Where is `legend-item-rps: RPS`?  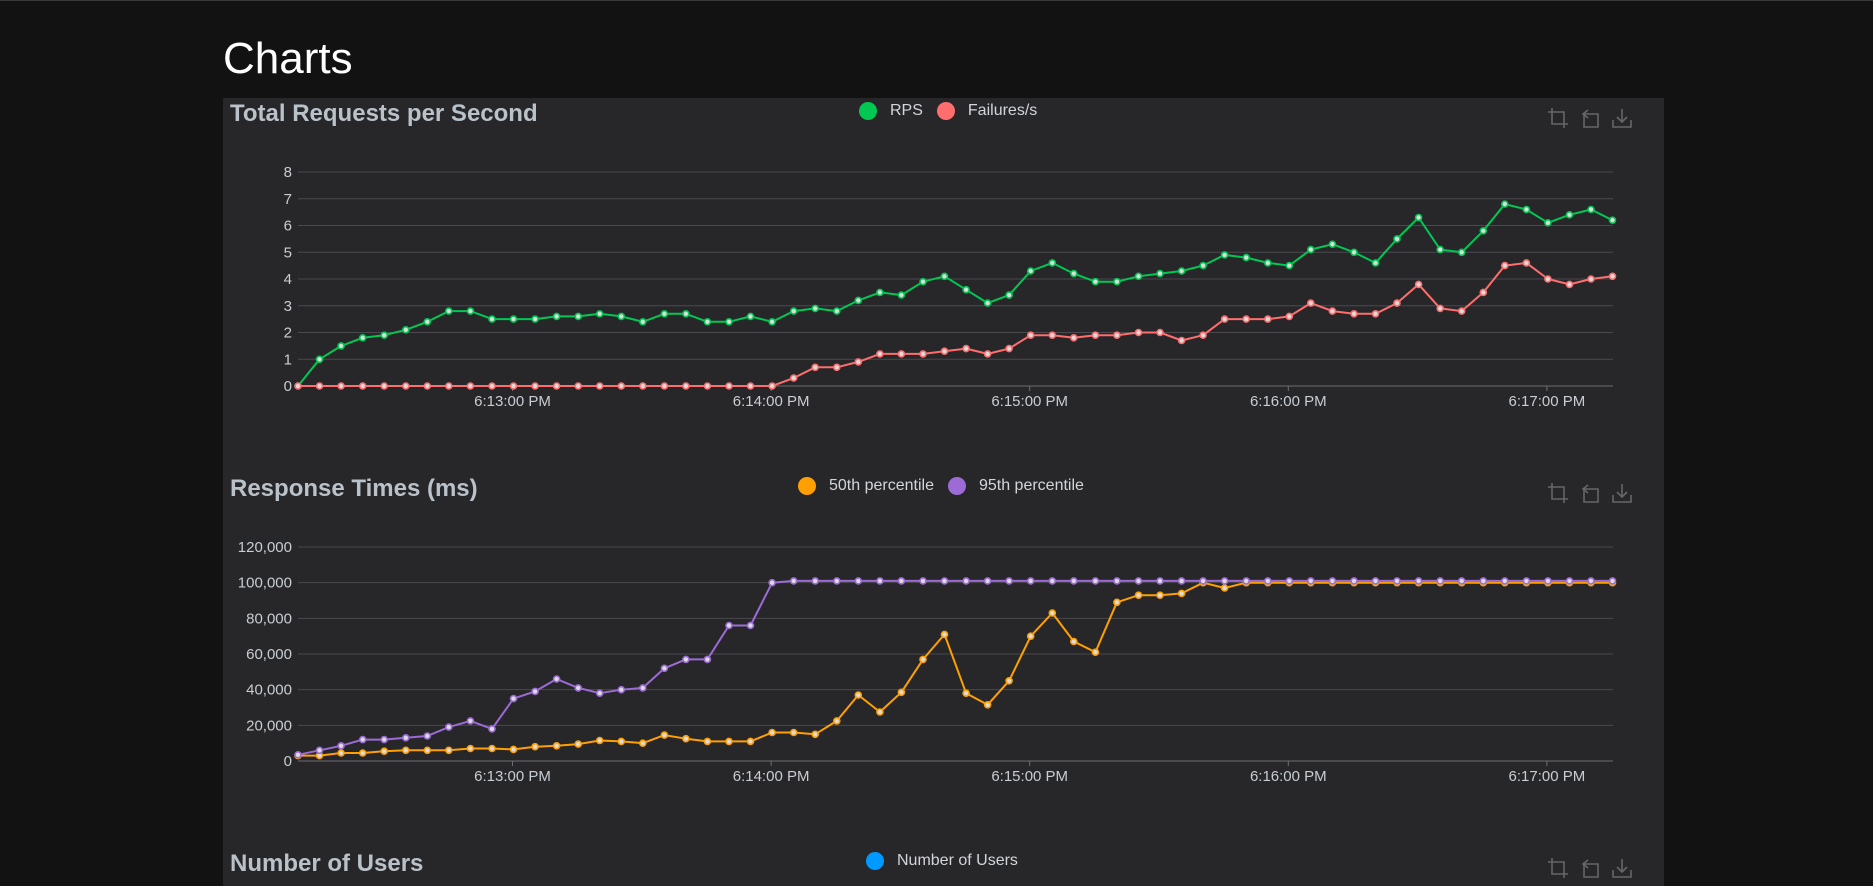
legend-item-rps: RPS is located at coordinates (891, 111).